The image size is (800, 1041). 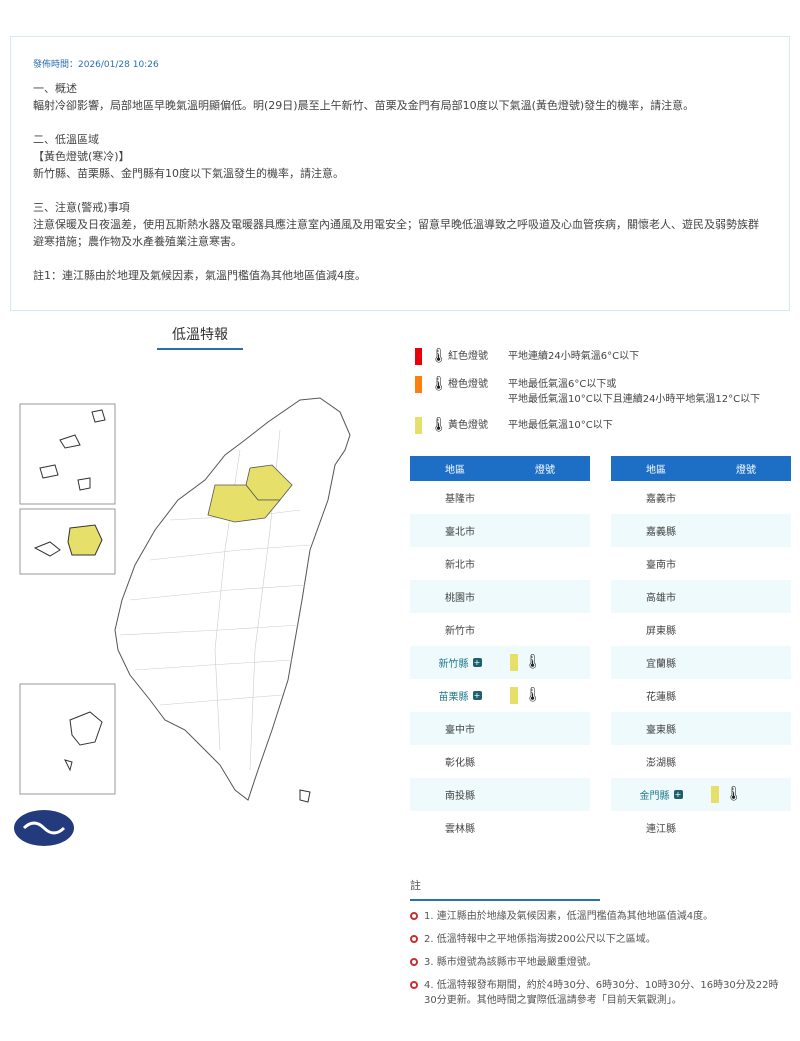 What do you see at coordinates (500, 497) in the screenshot?
I see `table-row: 基隆市` at bounding box center [500, 497].